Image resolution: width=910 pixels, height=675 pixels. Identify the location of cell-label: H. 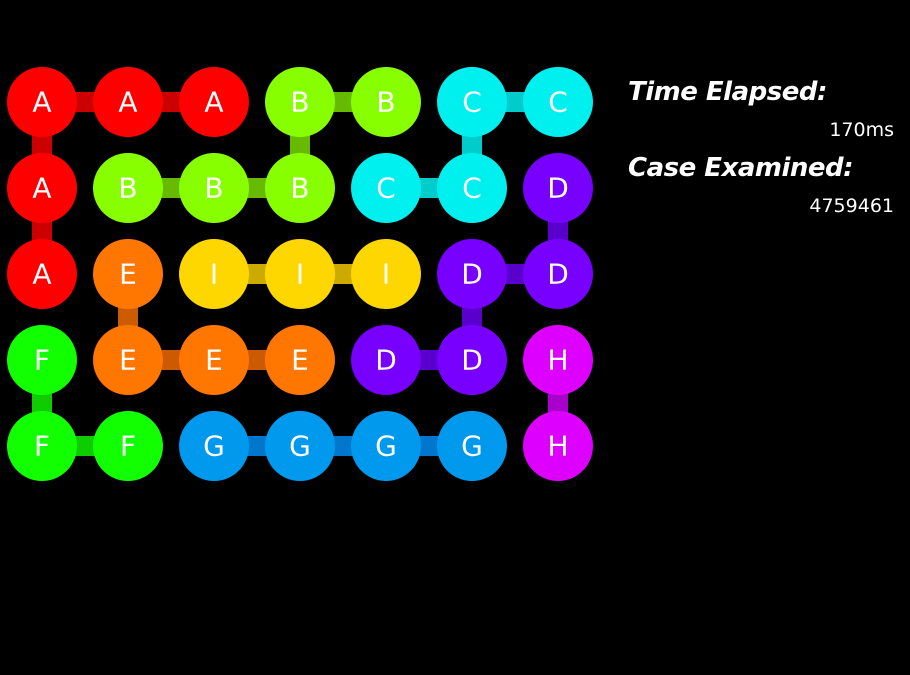
(557, 446).